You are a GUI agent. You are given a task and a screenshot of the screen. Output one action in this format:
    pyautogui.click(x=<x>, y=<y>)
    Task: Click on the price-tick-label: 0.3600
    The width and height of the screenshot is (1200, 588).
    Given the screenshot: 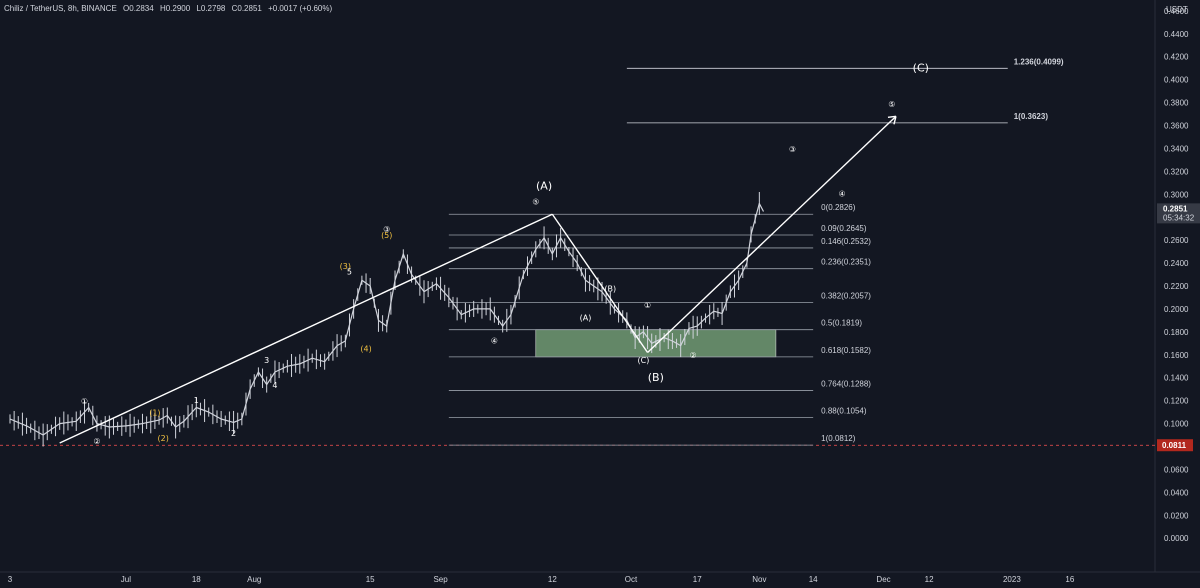 What is the action you would take?
    pyautogui.click(x=1176, y=125)
    